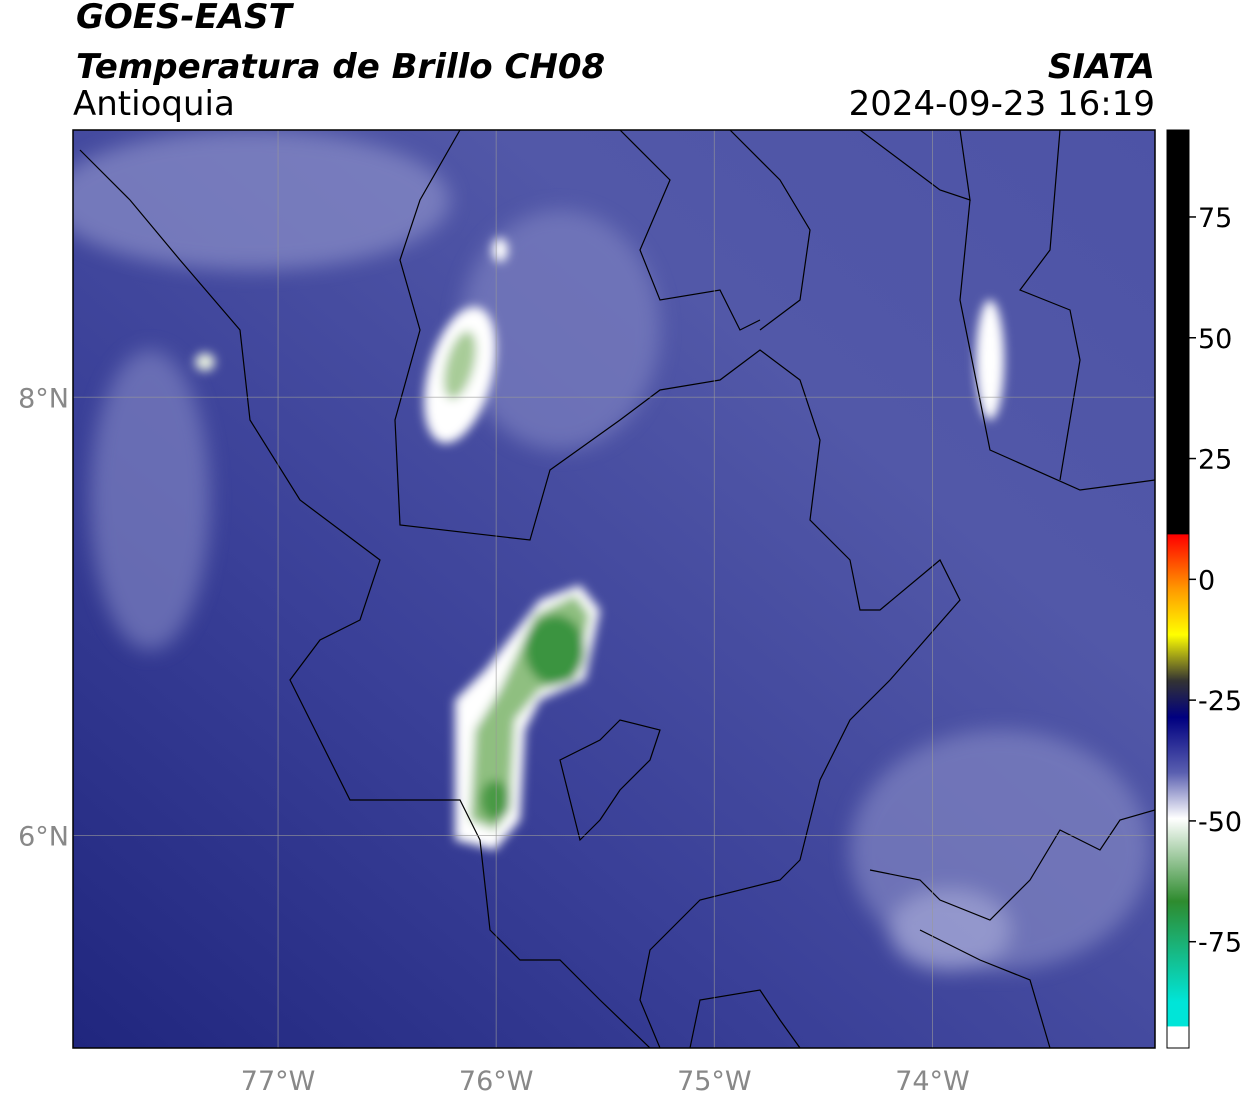 Image resolution: width=1252 pixels, height=1103 pixels. I want to click on x-tick-label: 76°W, so click(496, 1081).